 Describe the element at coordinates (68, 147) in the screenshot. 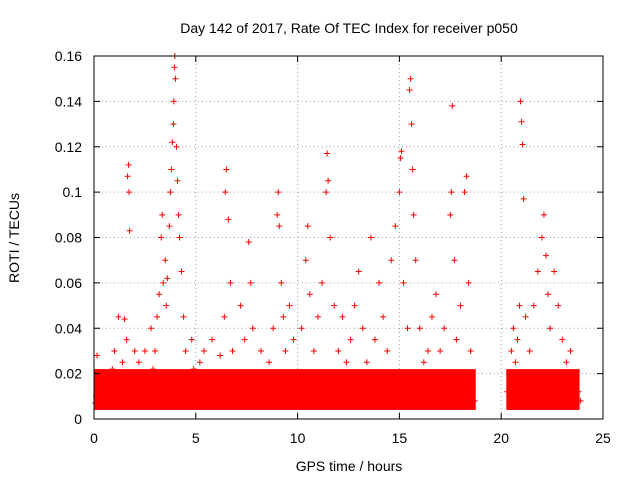

I see `y-tick-label: 0.12` at that location.